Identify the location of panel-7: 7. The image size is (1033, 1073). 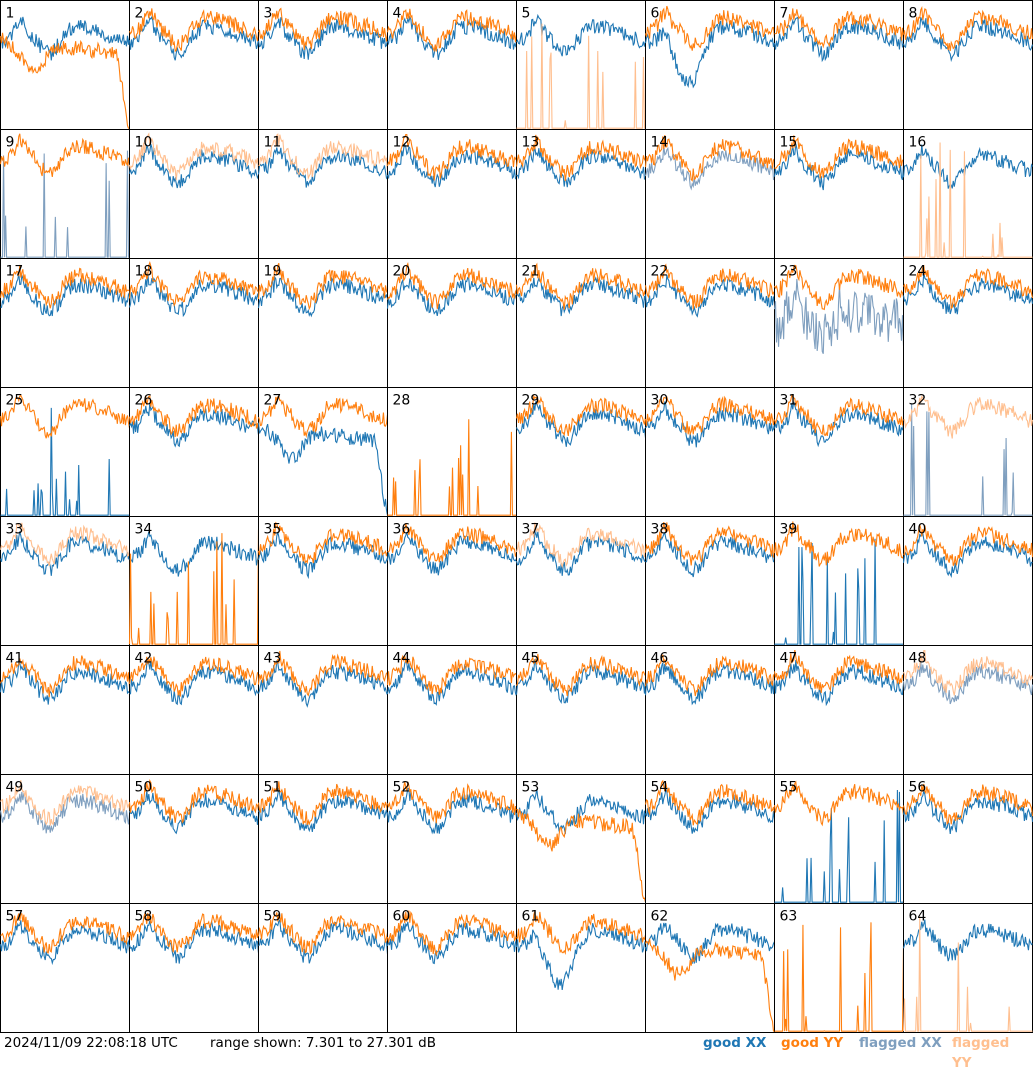
(839, 65).